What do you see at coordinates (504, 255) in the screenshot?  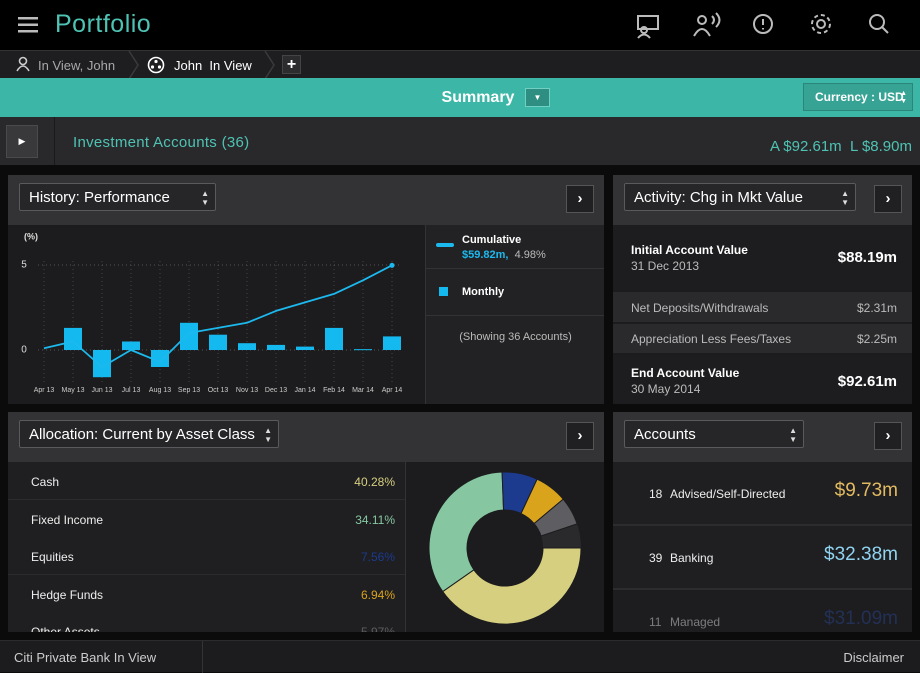 I see `legend-values: $59.82m, 4.98%` at bounding box center [504, 255].